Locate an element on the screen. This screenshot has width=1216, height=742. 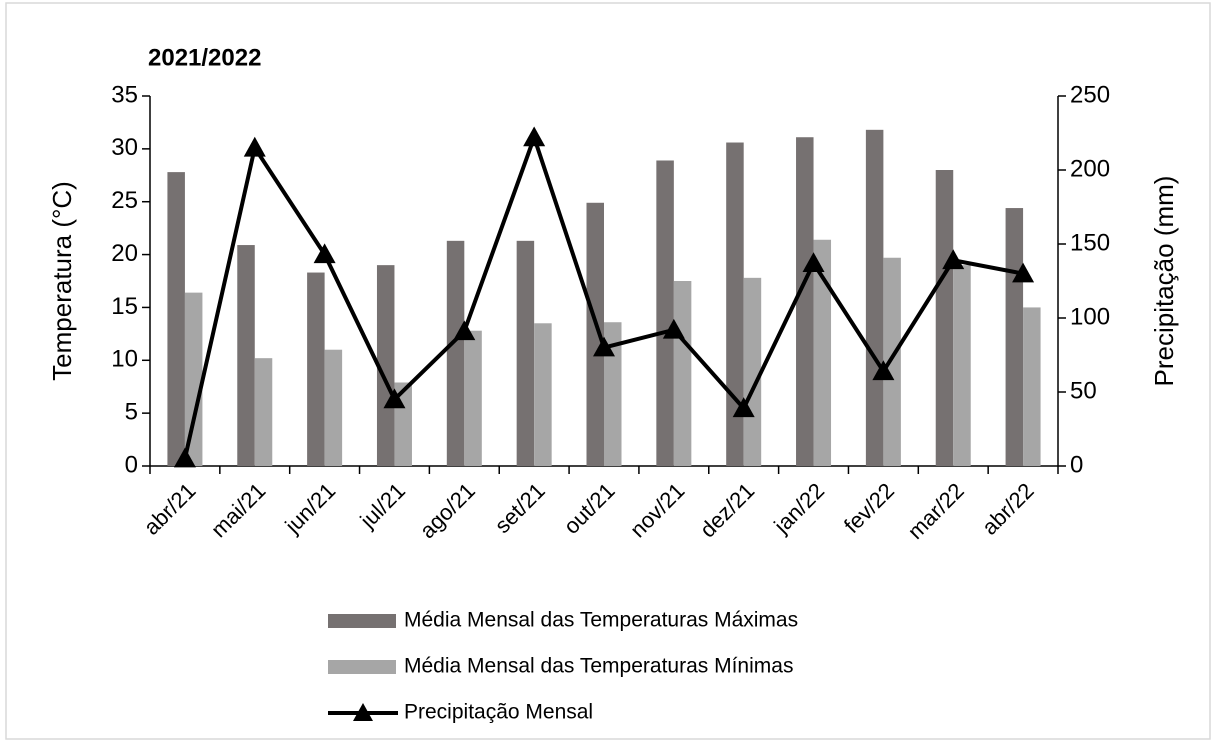
x-tick-label: dez/21 is located at coordinates (727, 510).